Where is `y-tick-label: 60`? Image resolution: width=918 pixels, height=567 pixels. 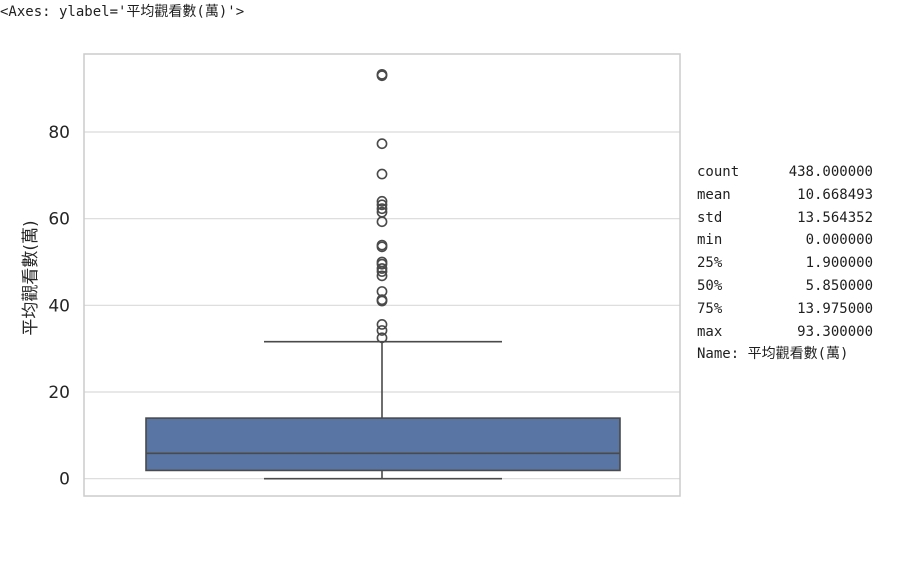
y-tick-label: 60 is located at coordinates (59, 220).